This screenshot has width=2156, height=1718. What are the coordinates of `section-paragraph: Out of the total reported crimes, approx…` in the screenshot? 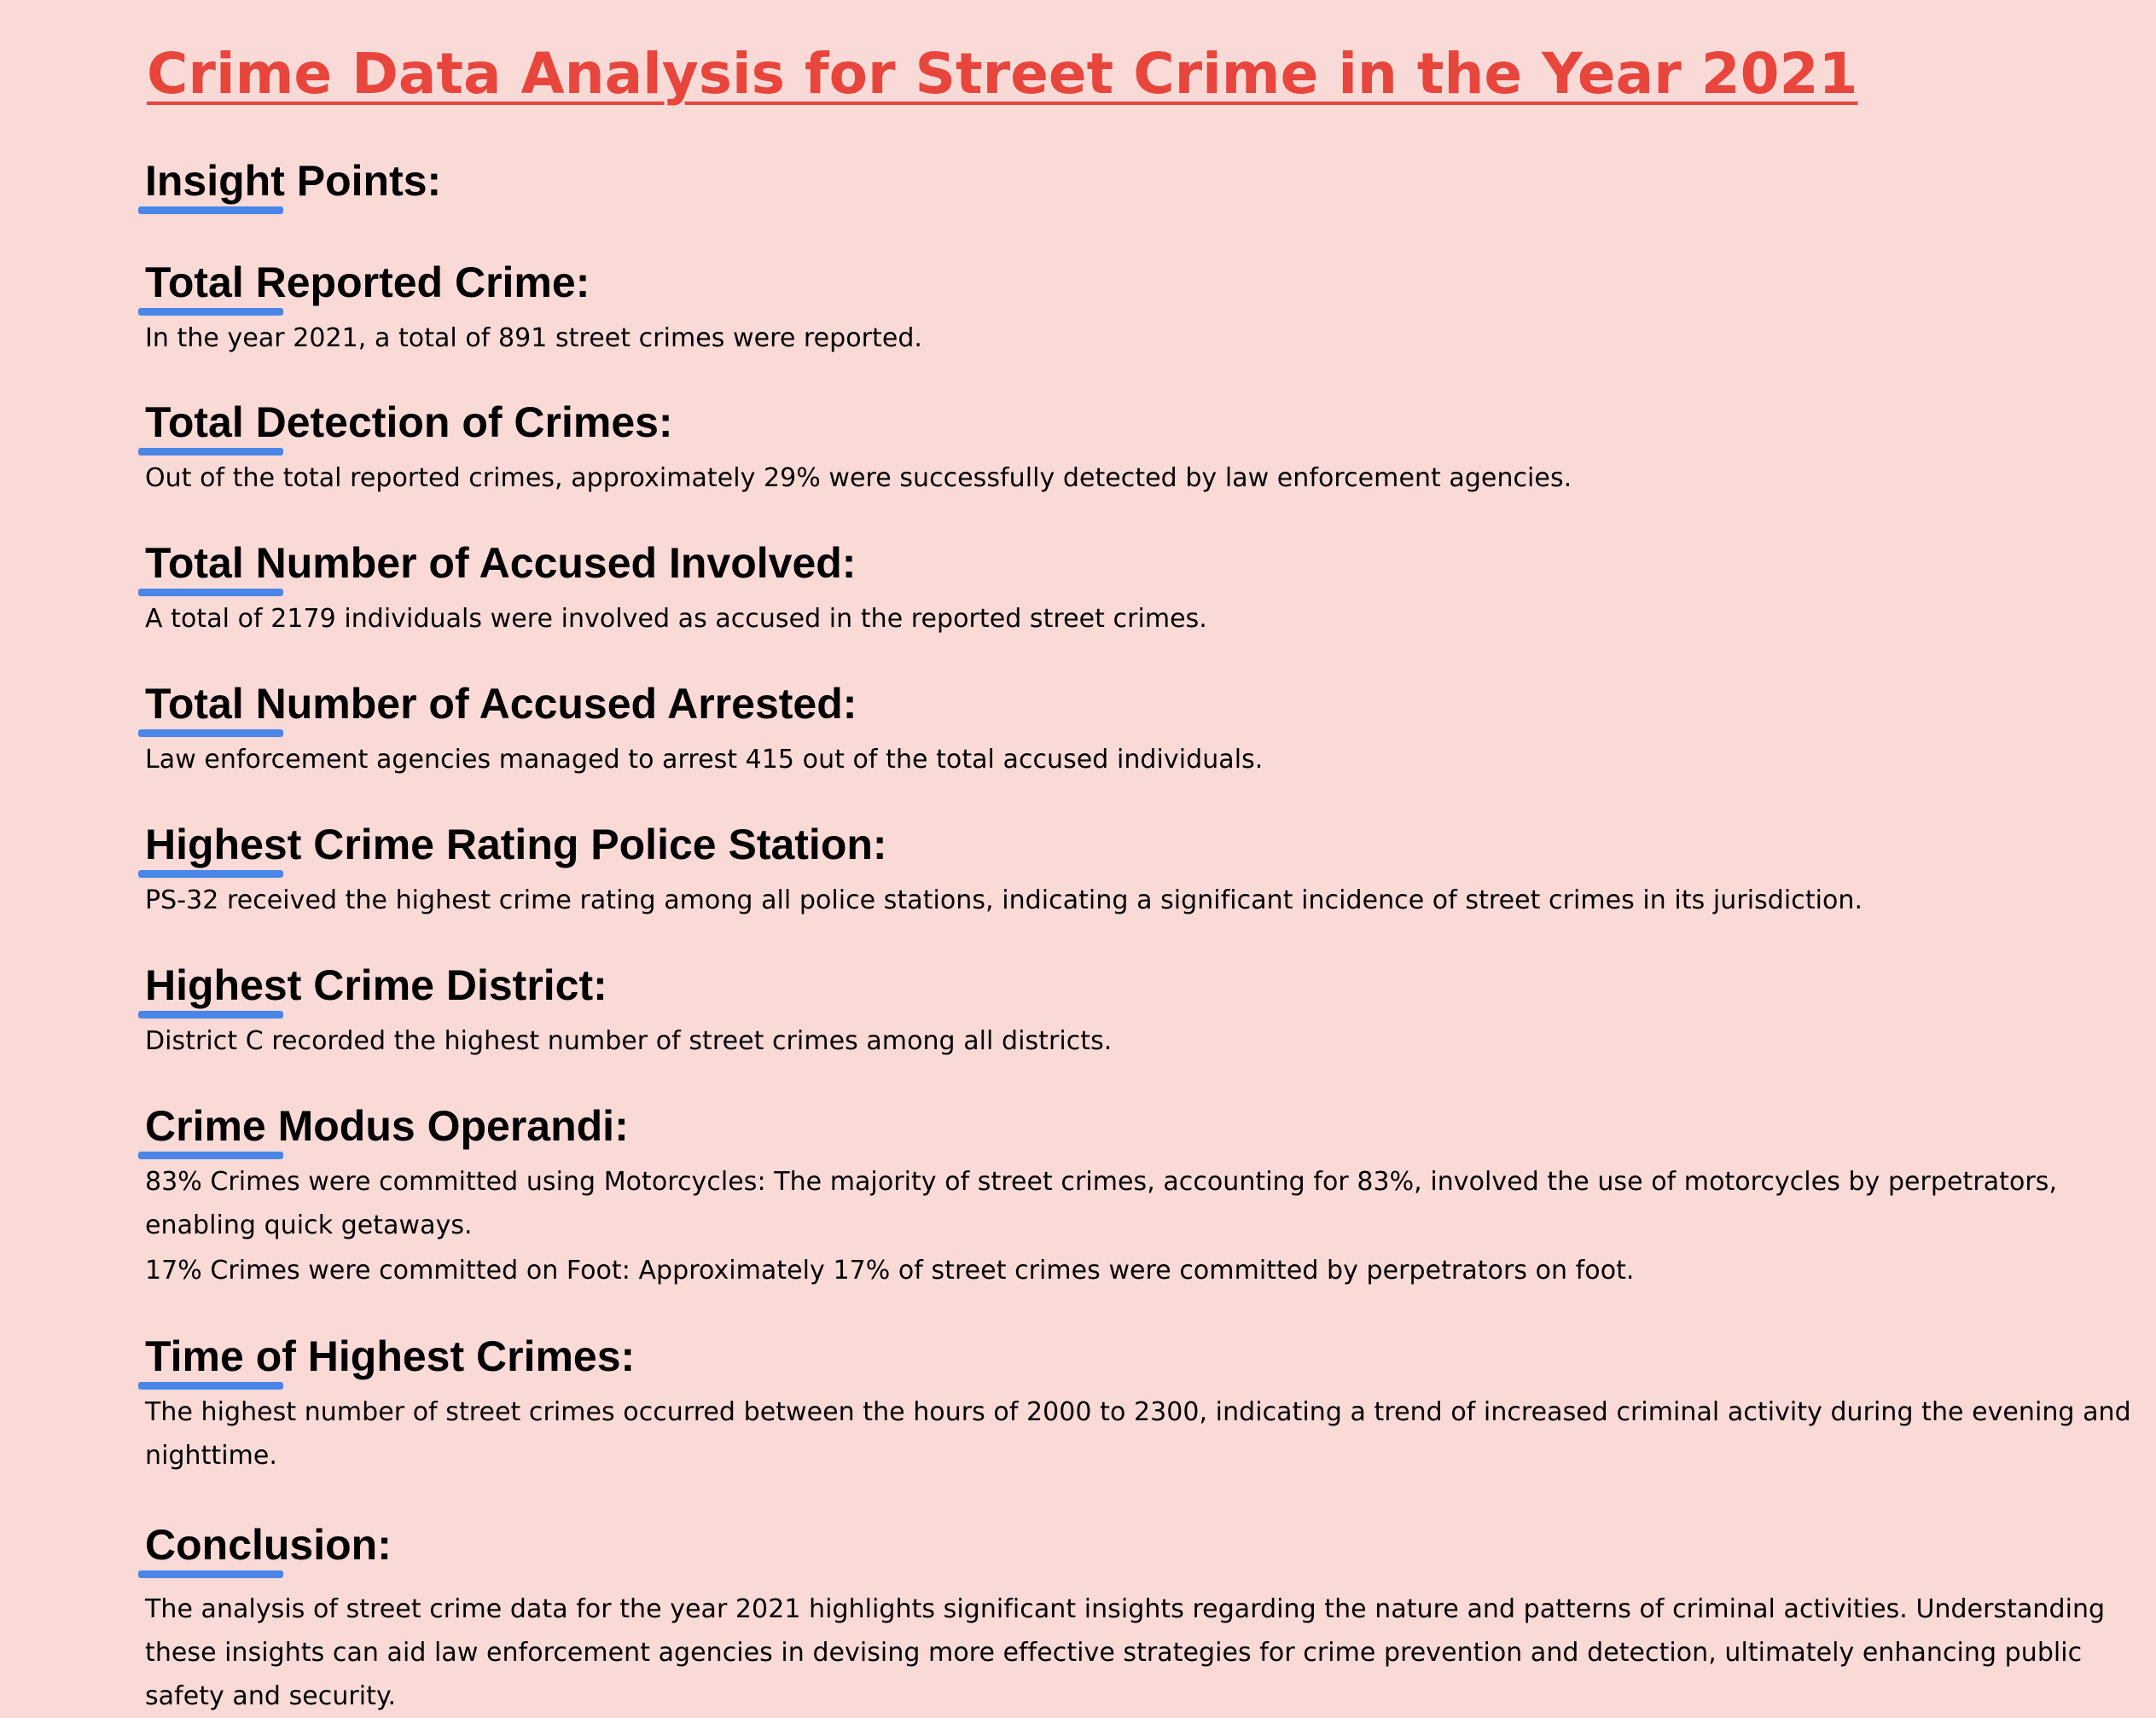 It's located at (858, 478).